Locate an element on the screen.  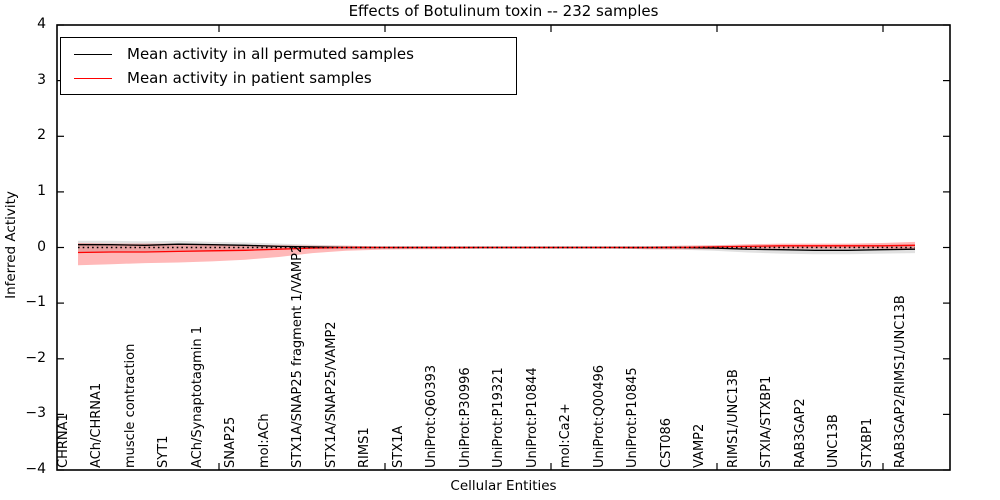
legend-label: Mean activity in patient samples is located at coordinates (249, 78).